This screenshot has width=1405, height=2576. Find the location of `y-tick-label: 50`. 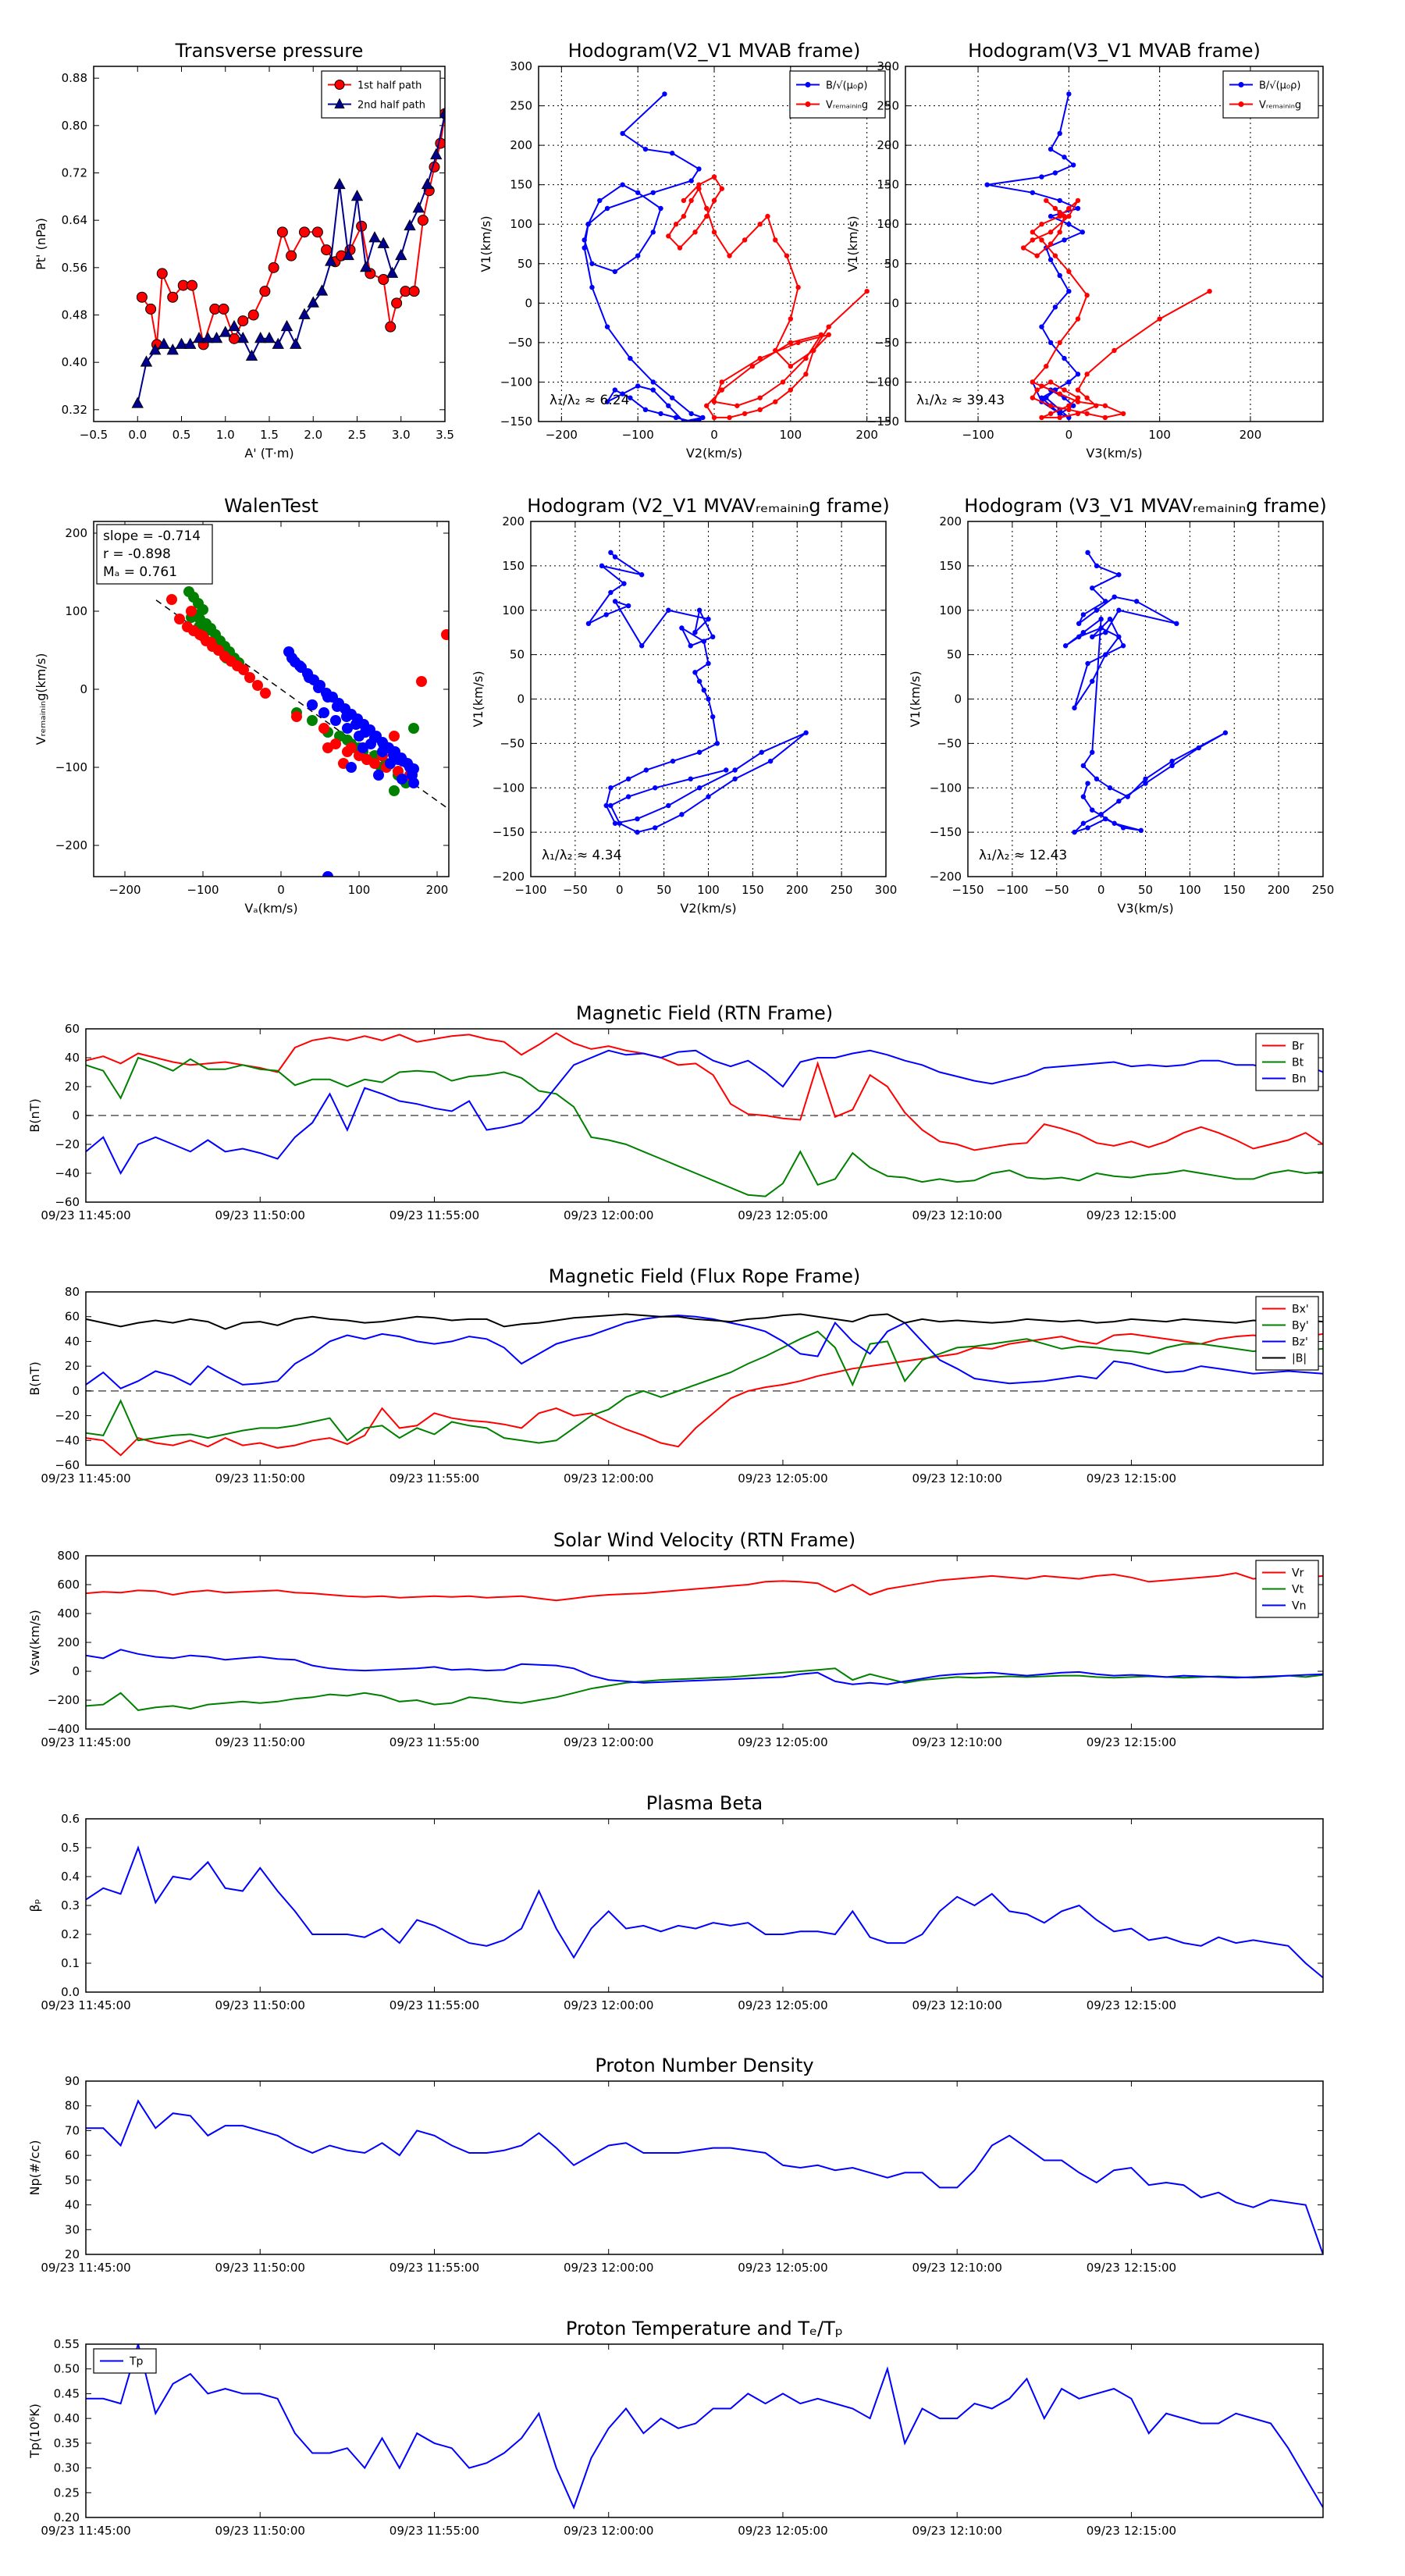

y-tick-label: 50 is located at coordinates (525, 264).